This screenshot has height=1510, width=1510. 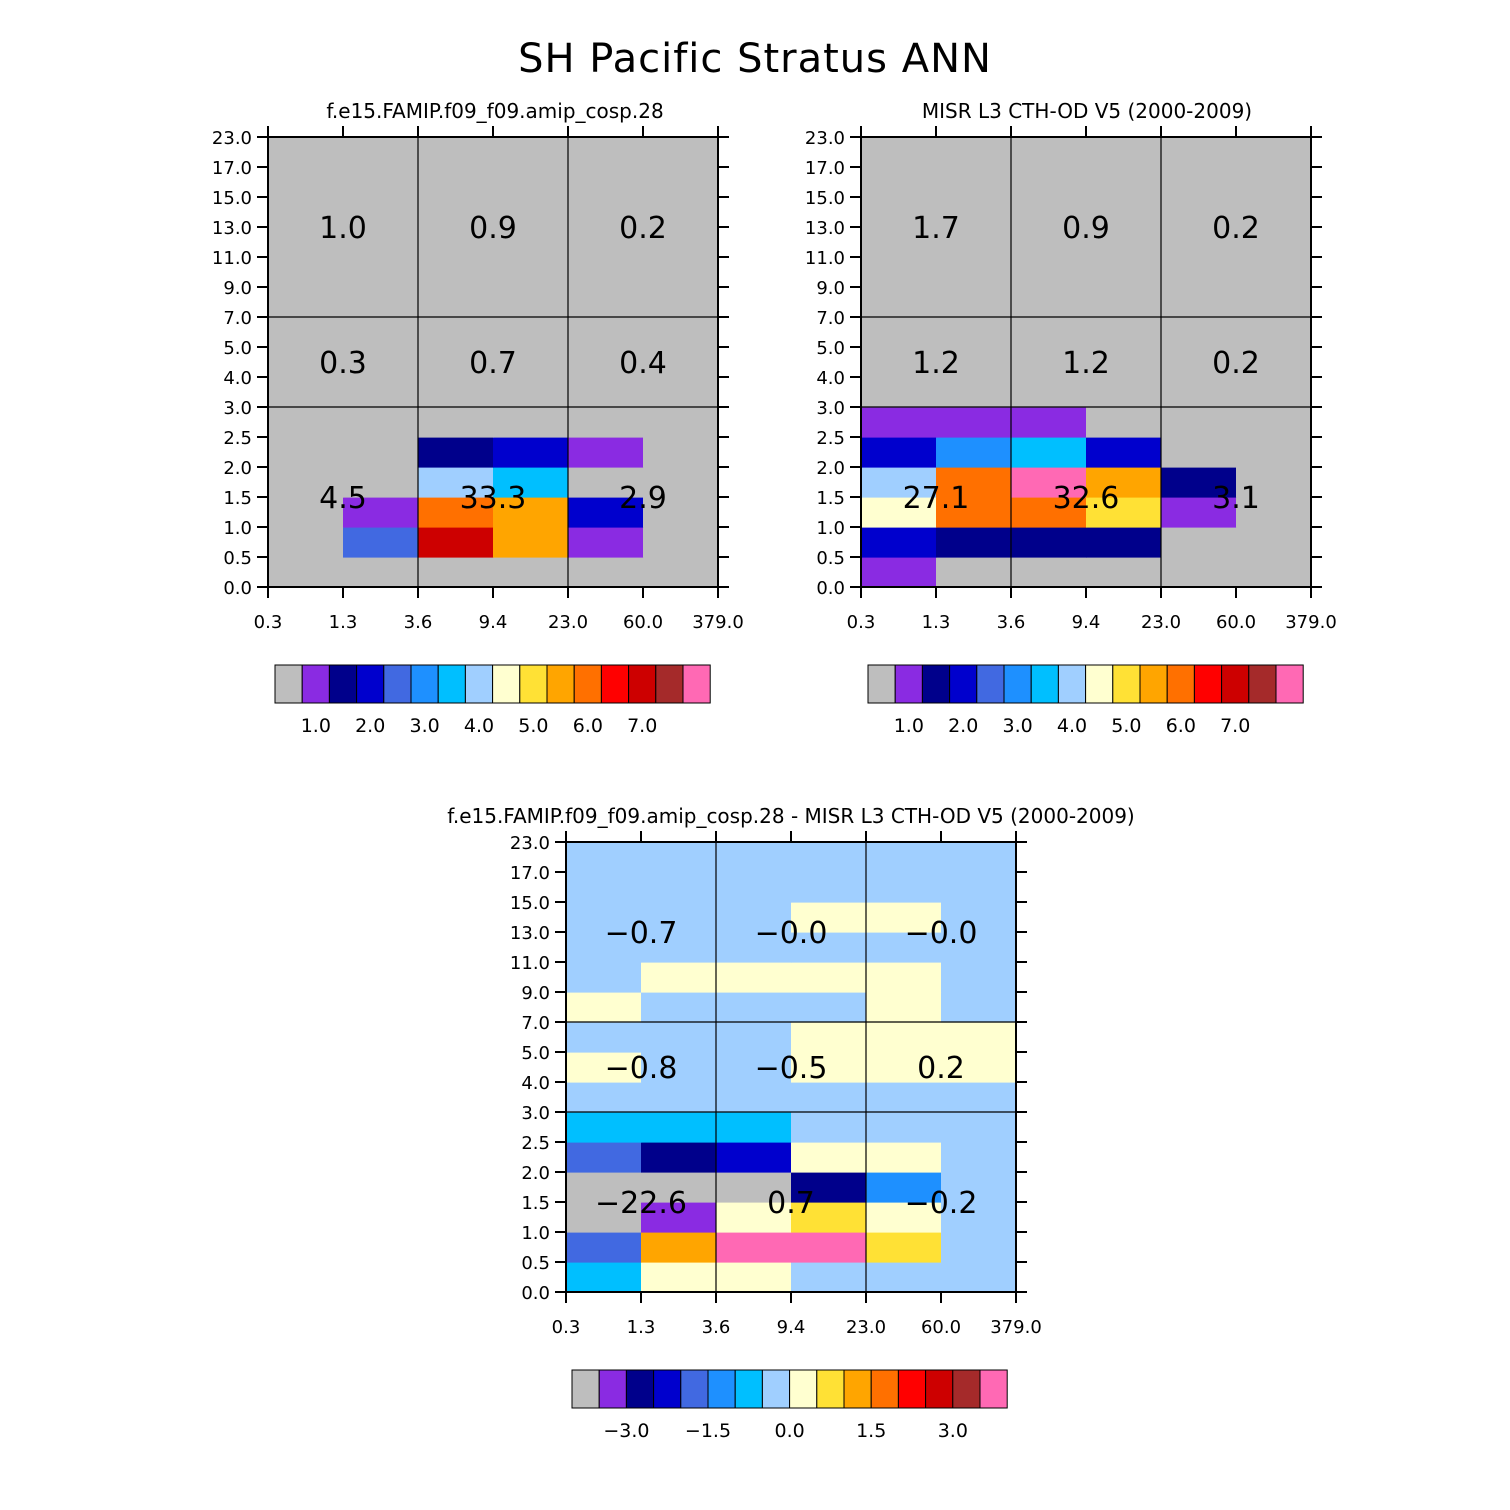 What do you see at coordinates (530, 963) in the screenshot?
I see `y-tick-label: 11.0` at bounding box center [530, 963].